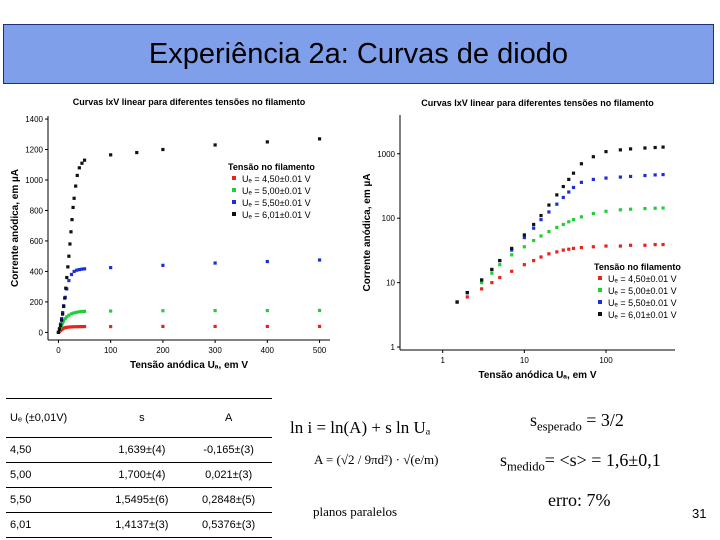 This screenshot has height=540, width=720. What do you see at coordinates (699, 513) in the screenshot?
I see `page-number: 31` at bounding box center [699, 513].